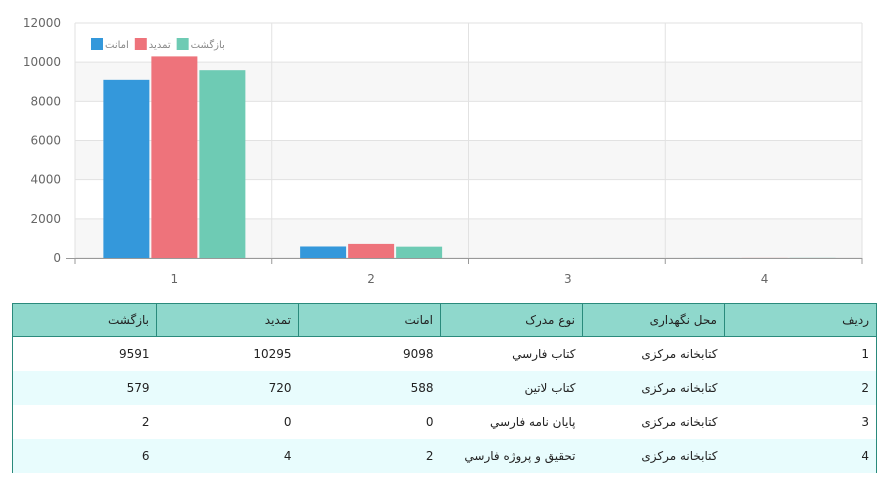 This screenshot has height=487, width=888. I want to click on x-tick-label: 3, so click(568, 279).